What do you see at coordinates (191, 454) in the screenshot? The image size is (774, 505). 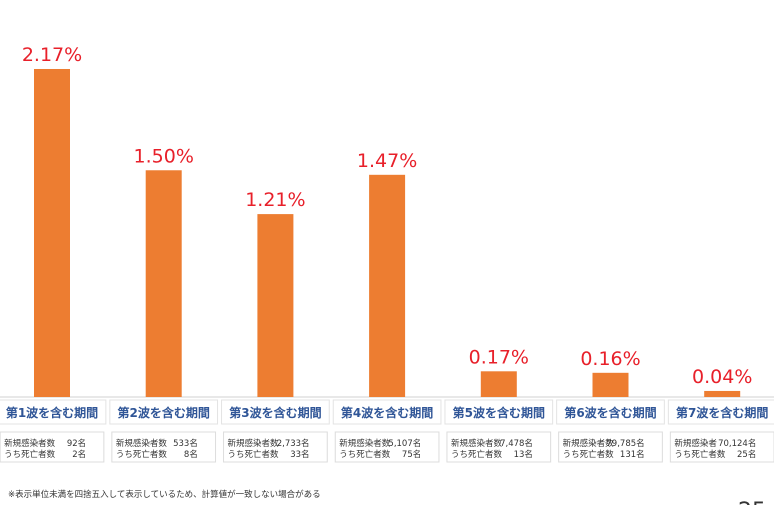 I see `deaths: 8名` at bounding box center [191, 454].